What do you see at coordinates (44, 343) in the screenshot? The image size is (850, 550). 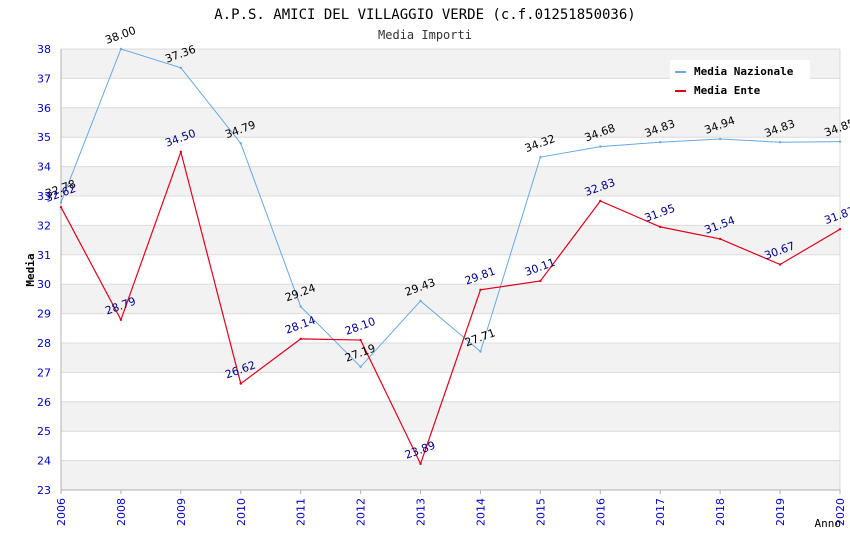 I see `y-tick-label: 28` at bounding box center [44, 343].